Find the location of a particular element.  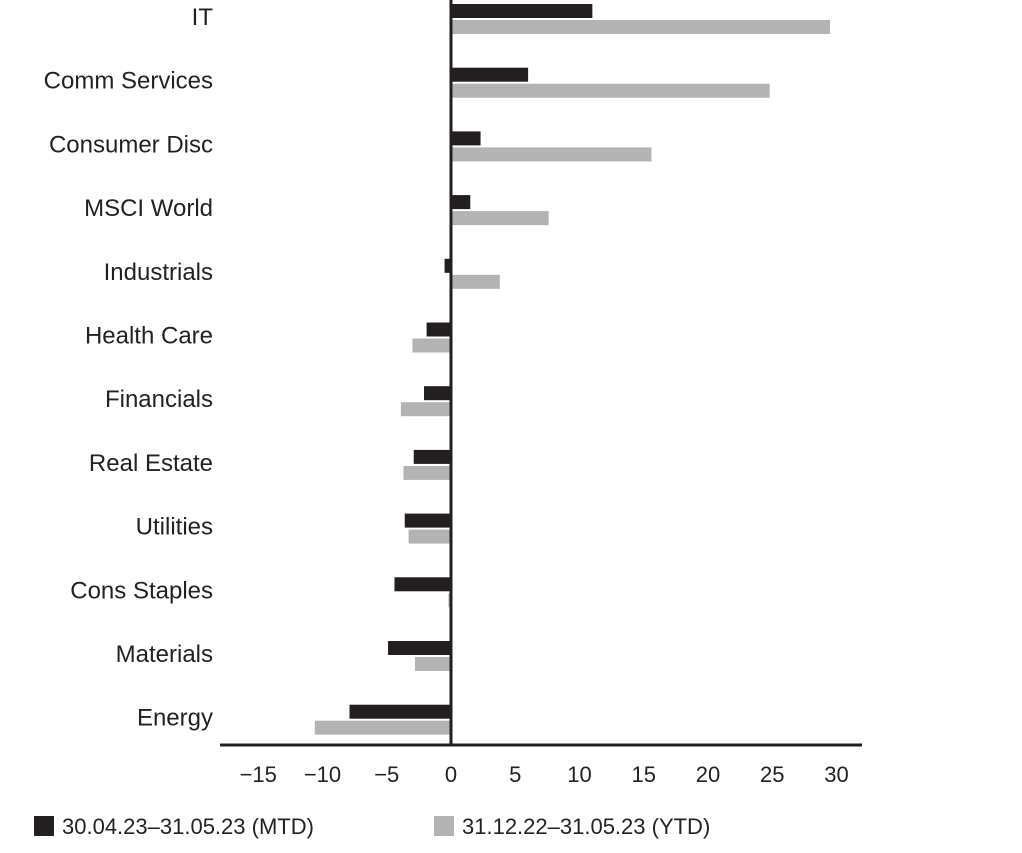

x-tick-label: 10 is located at coordinates (579, 774).